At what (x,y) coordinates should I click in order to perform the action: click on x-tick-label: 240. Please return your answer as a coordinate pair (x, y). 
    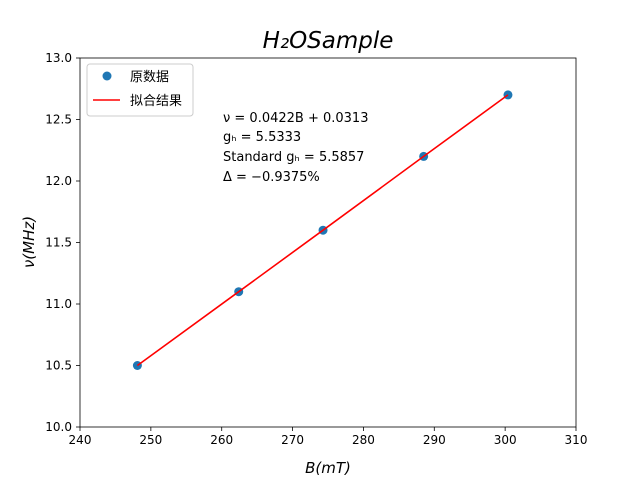
    Looking at the image, I should click on (80, 440).